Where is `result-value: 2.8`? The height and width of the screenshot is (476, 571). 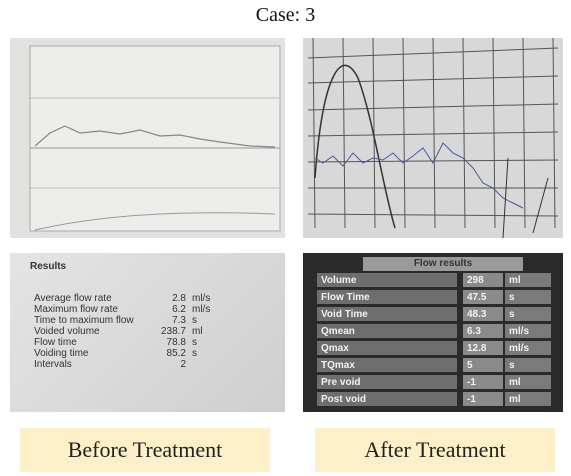 result-value: 2.8 is located at coordinates (179, 298).